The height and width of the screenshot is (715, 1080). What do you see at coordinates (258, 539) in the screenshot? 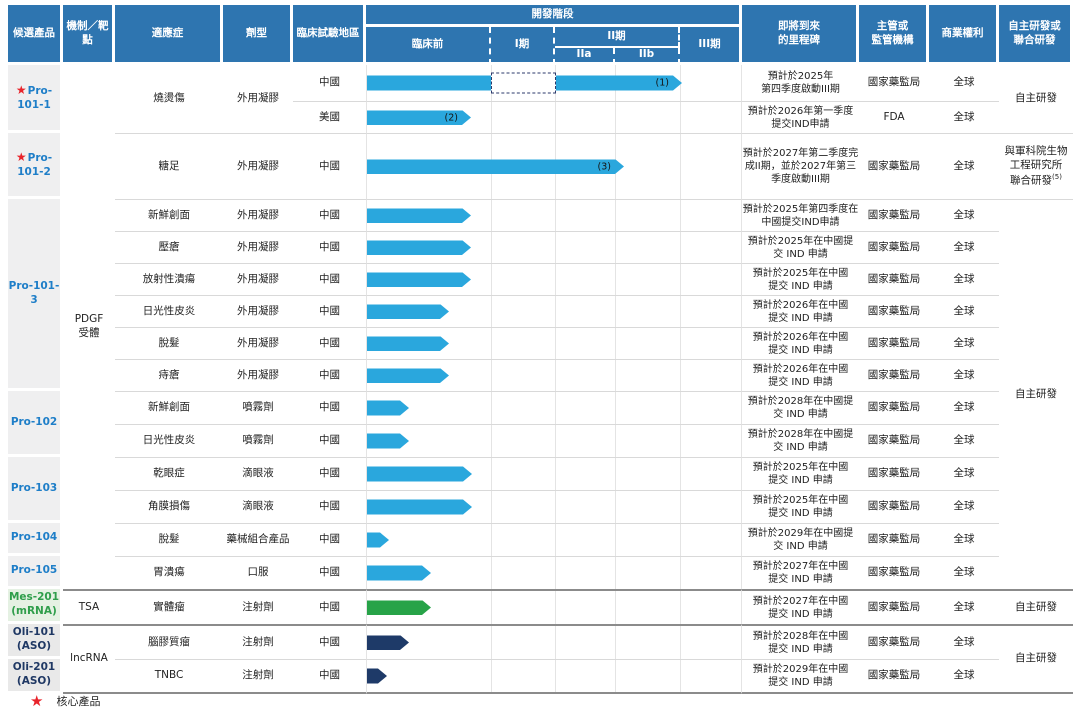
I see `dosage-cell: 藥械組合產品` at bounding box center [258, 539].